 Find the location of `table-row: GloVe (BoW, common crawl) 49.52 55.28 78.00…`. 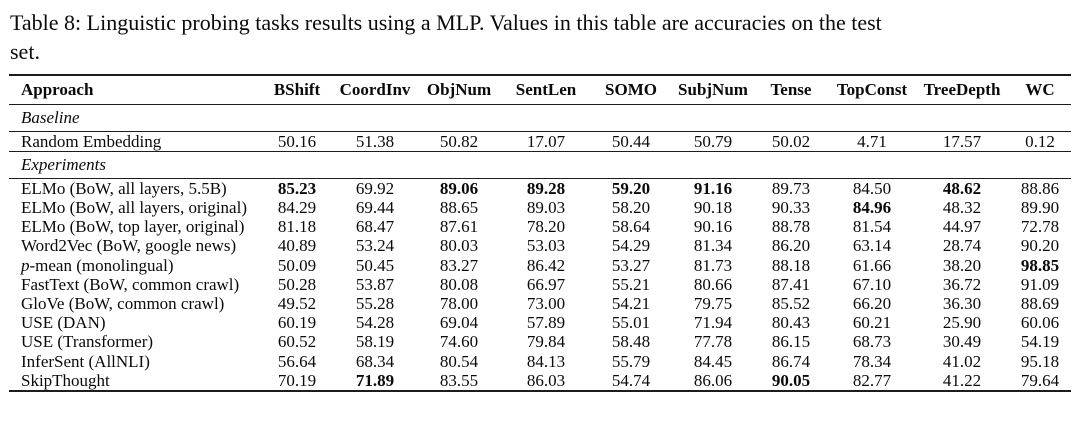

table-row: GloVe (BoW, common crawl) 49.52 55.28 78.00… is located at coordinates (540, 303).